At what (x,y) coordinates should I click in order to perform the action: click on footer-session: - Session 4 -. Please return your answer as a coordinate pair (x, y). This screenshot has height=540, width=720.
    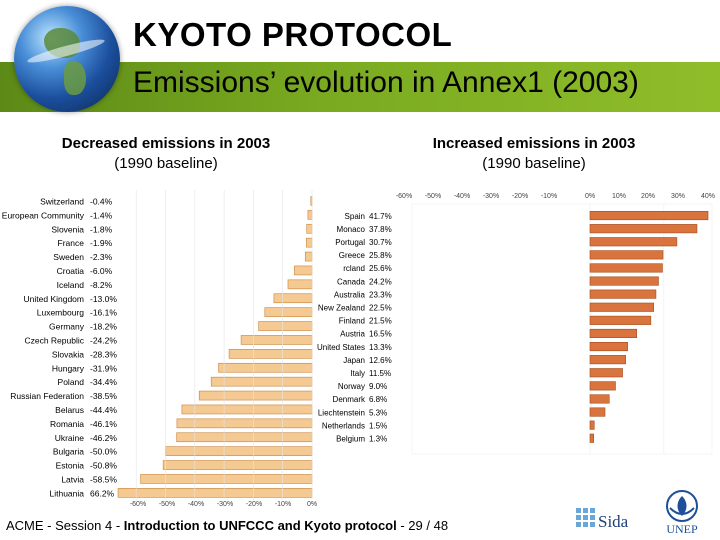
    Looking at the image, I should click on (83, 525).